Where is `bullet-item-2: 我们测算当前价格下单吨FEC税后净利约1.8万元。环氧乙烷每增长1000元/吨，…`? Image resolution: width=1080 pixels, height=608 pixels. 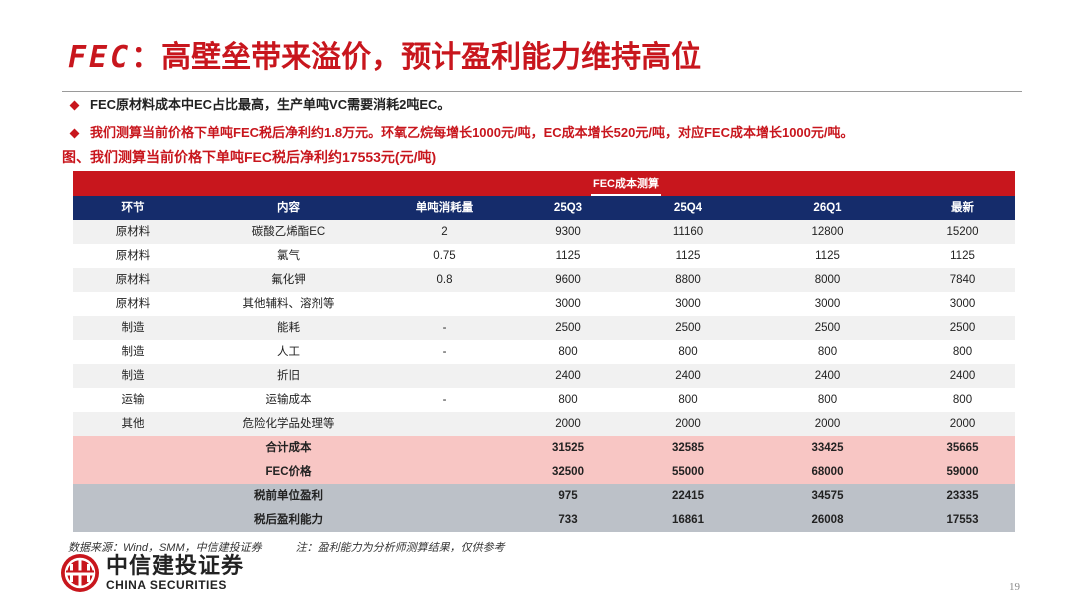 bullet-item-2: 我们测算当前价格下单吨FEC税后净利约1.8万元。环氧乙烷每增长1000元/吨，… is located at coordinates (461, 133).